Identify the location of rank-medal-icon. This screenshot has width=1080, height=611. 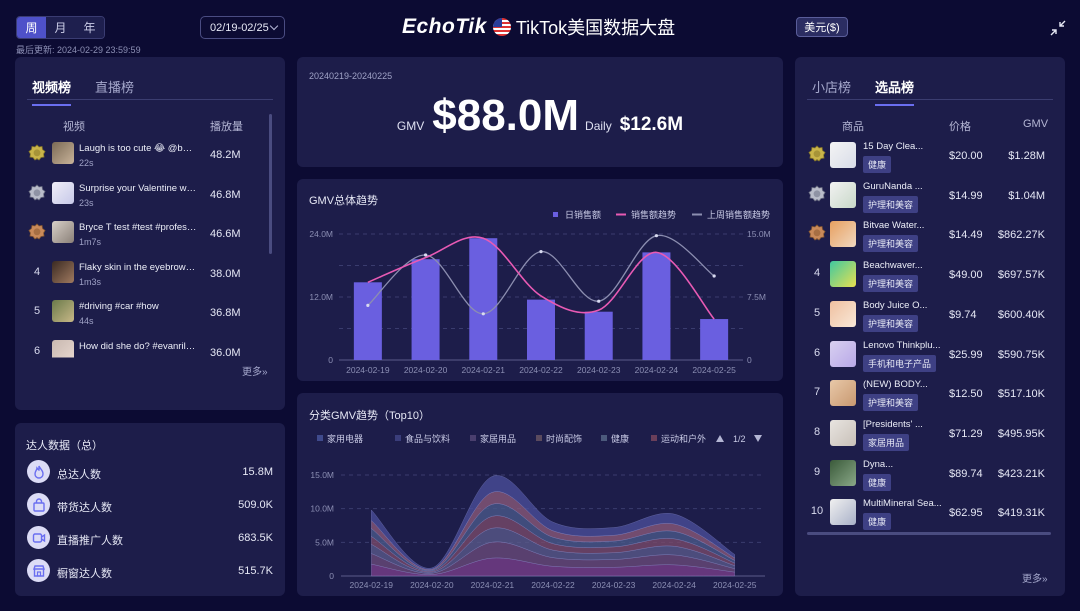
(817, 193).